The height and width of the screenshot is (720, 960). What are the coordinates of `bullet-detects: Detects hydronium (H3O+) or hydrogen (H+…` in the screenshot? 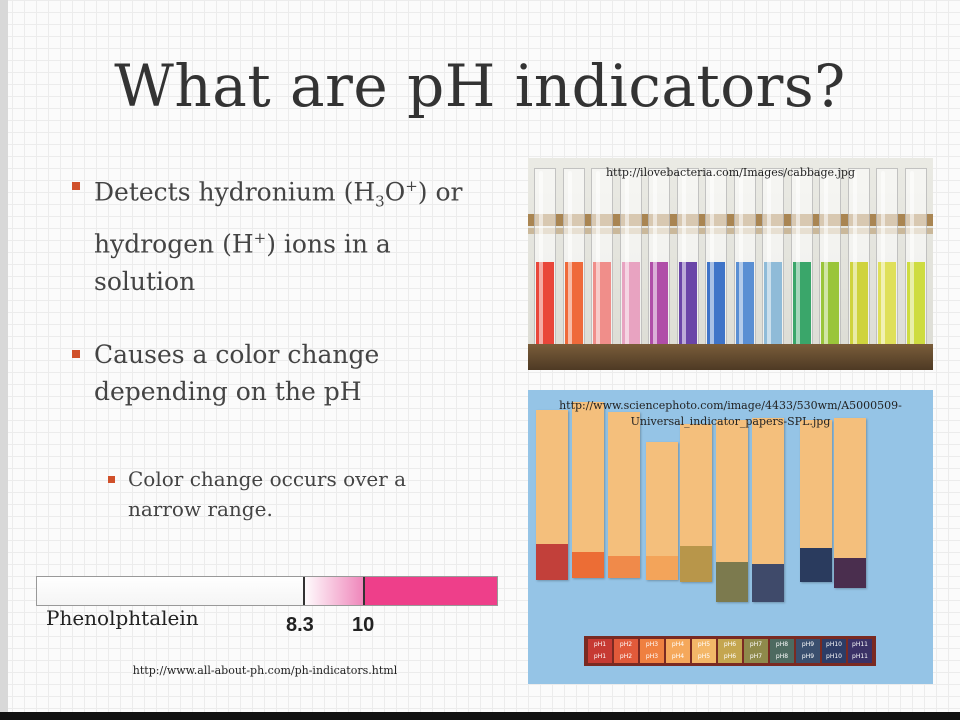 It's located at (267, 234).